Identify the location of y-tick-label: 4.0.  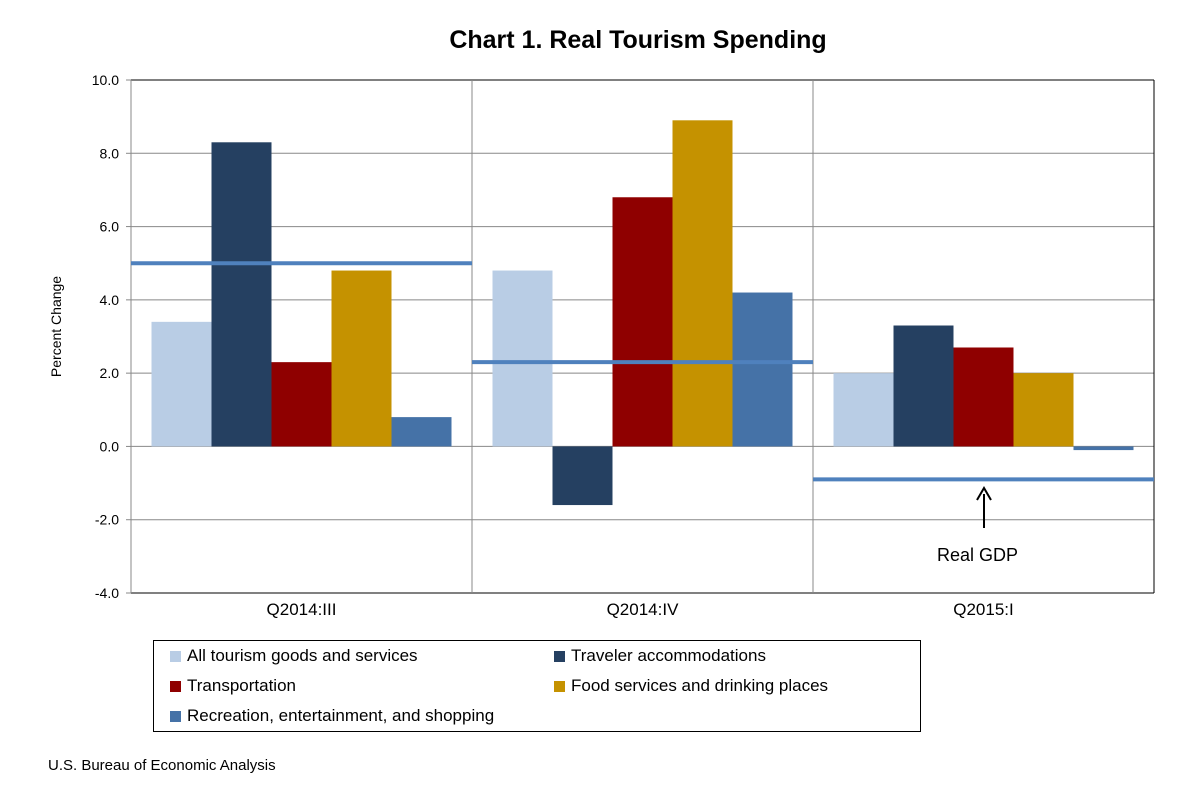
(110, 300).